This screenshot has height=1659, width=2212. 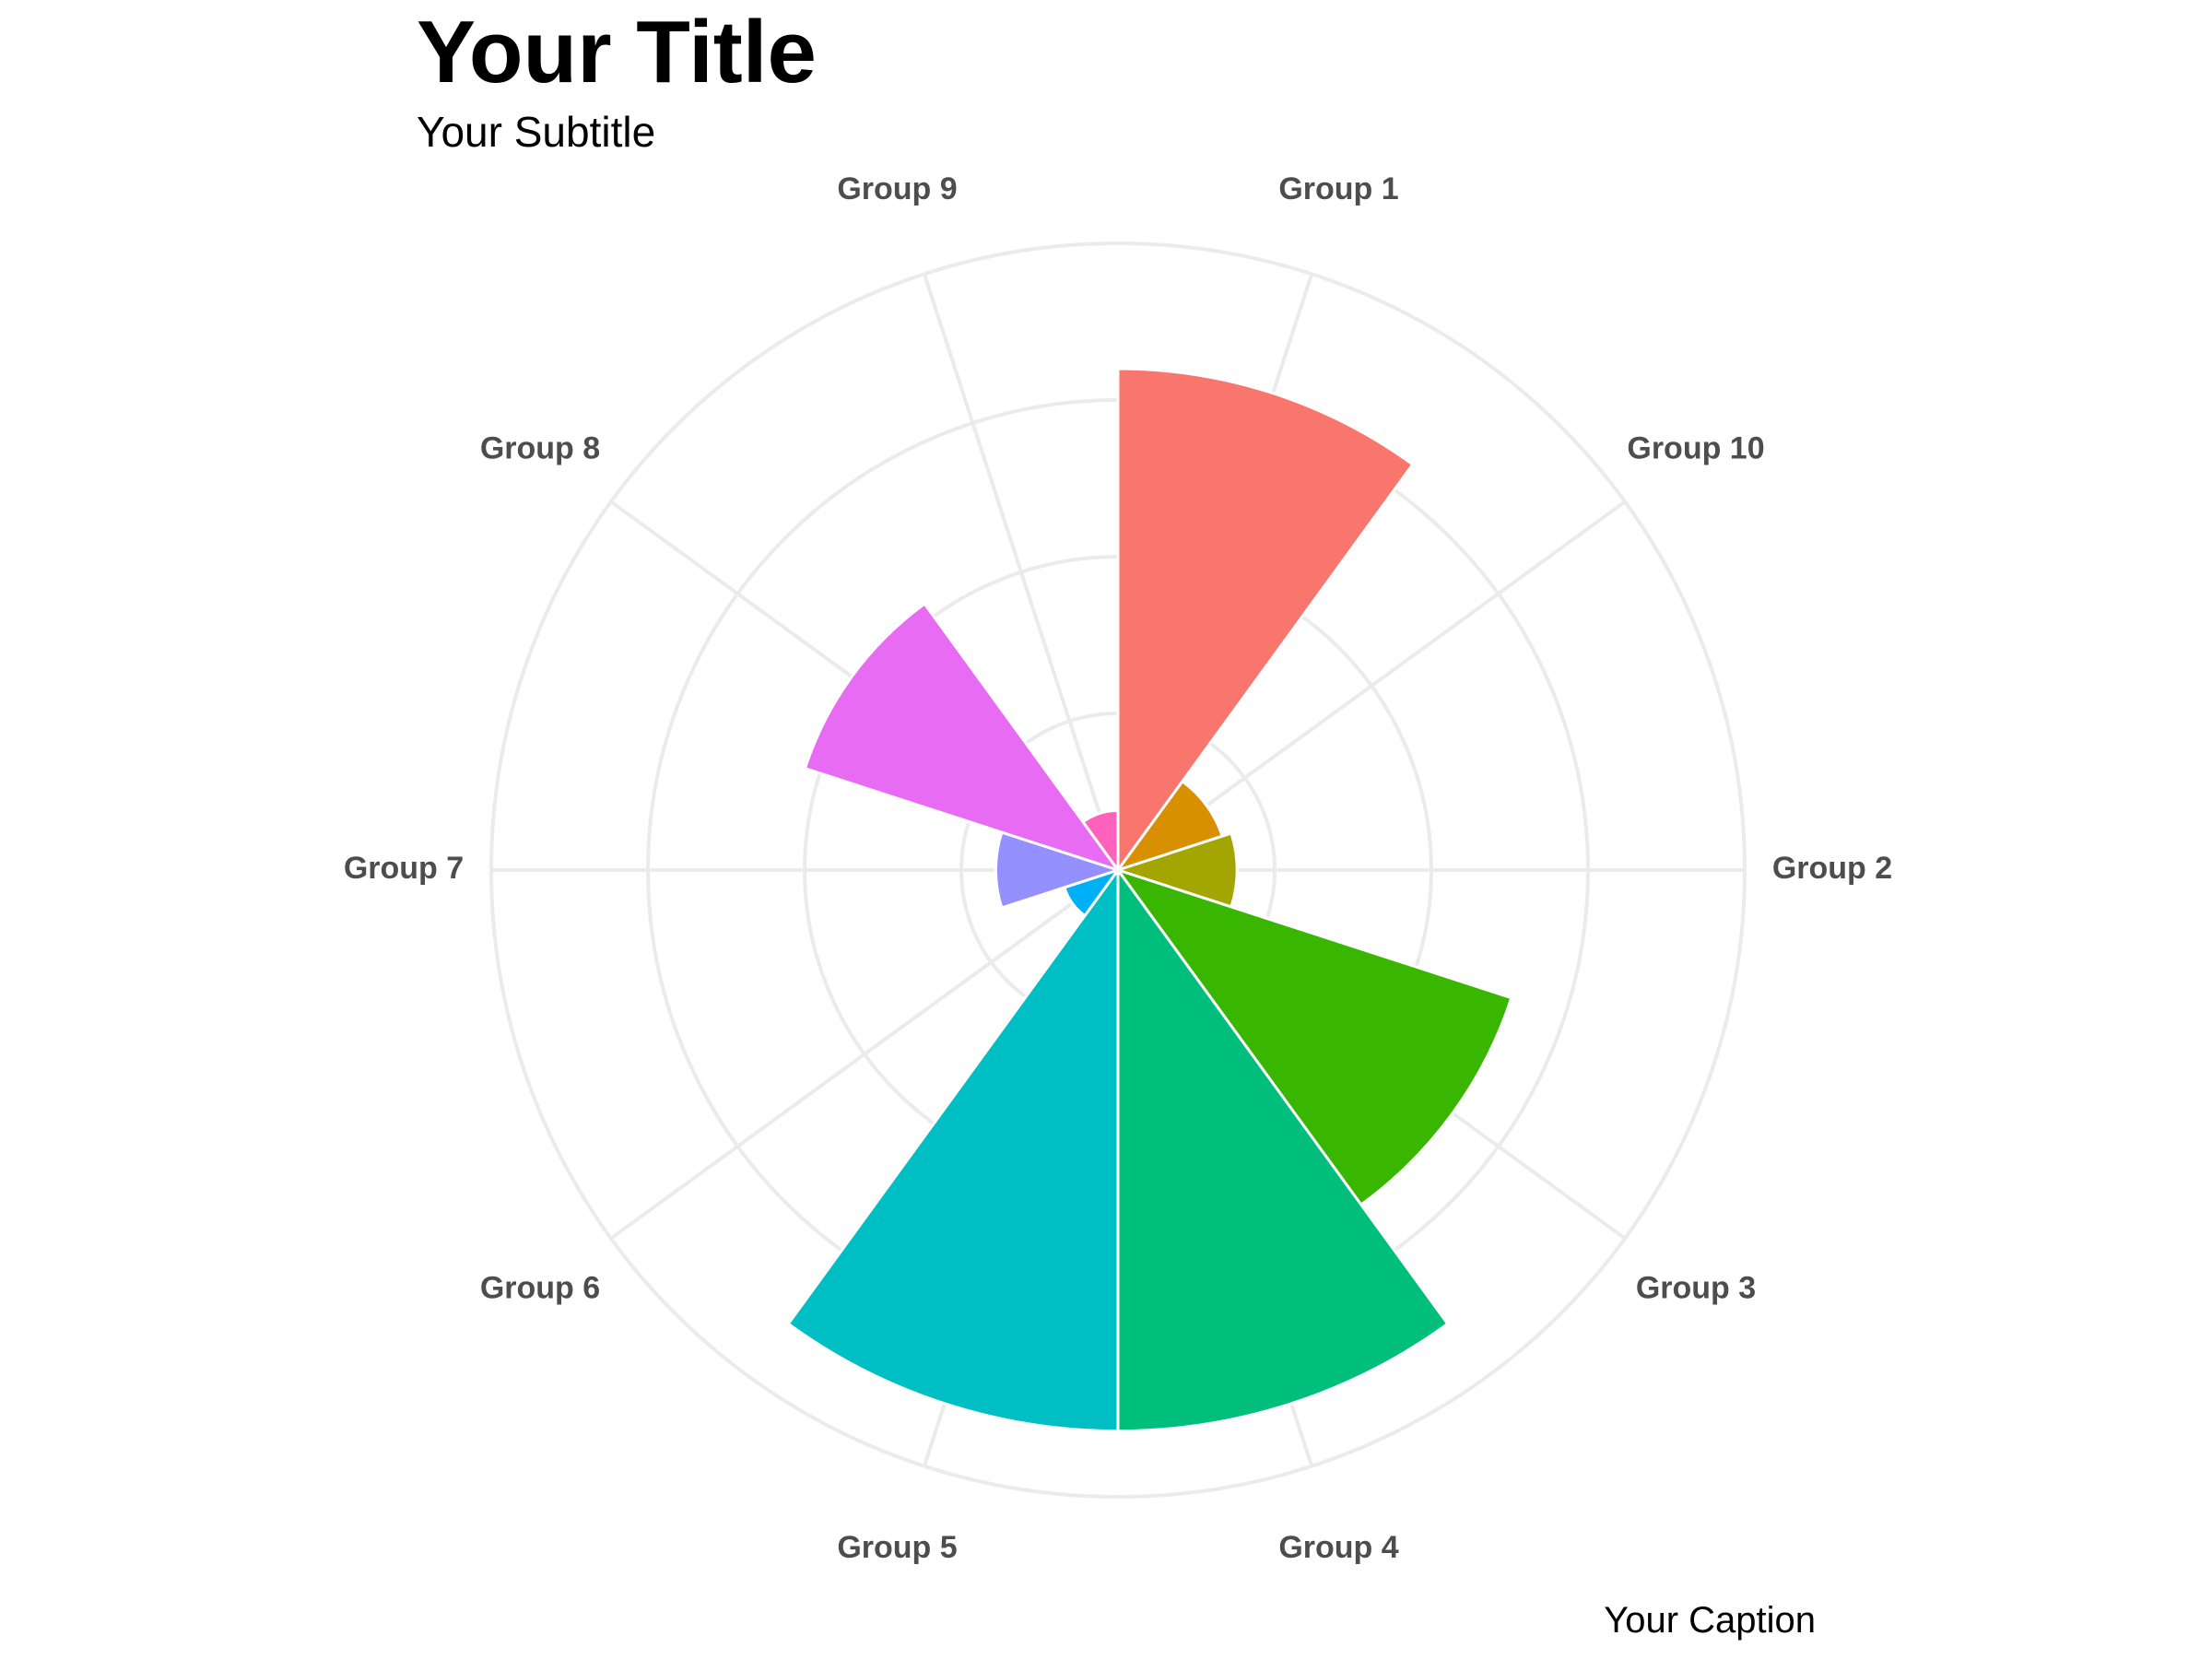 I want to click on category-label-group-7: Group 7, so click(x=404, y=868).